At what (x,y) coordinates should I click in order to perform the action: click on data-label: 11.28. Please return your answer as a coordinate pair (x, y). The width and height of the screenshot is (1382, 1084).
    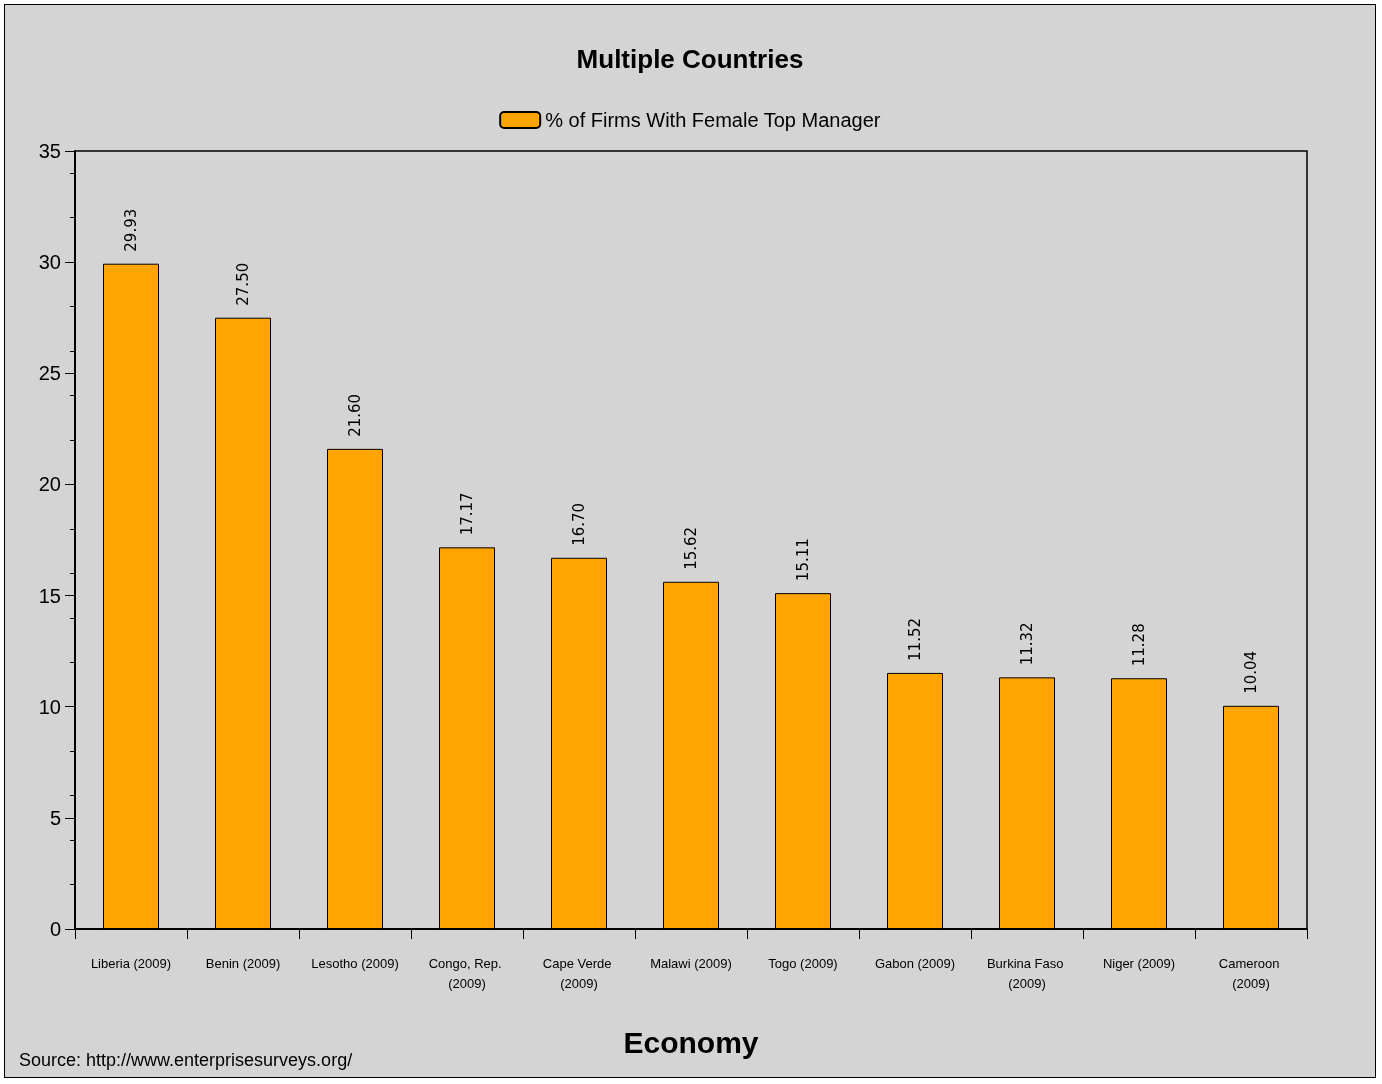
    Looking at the image, I should click on (1139, 645).